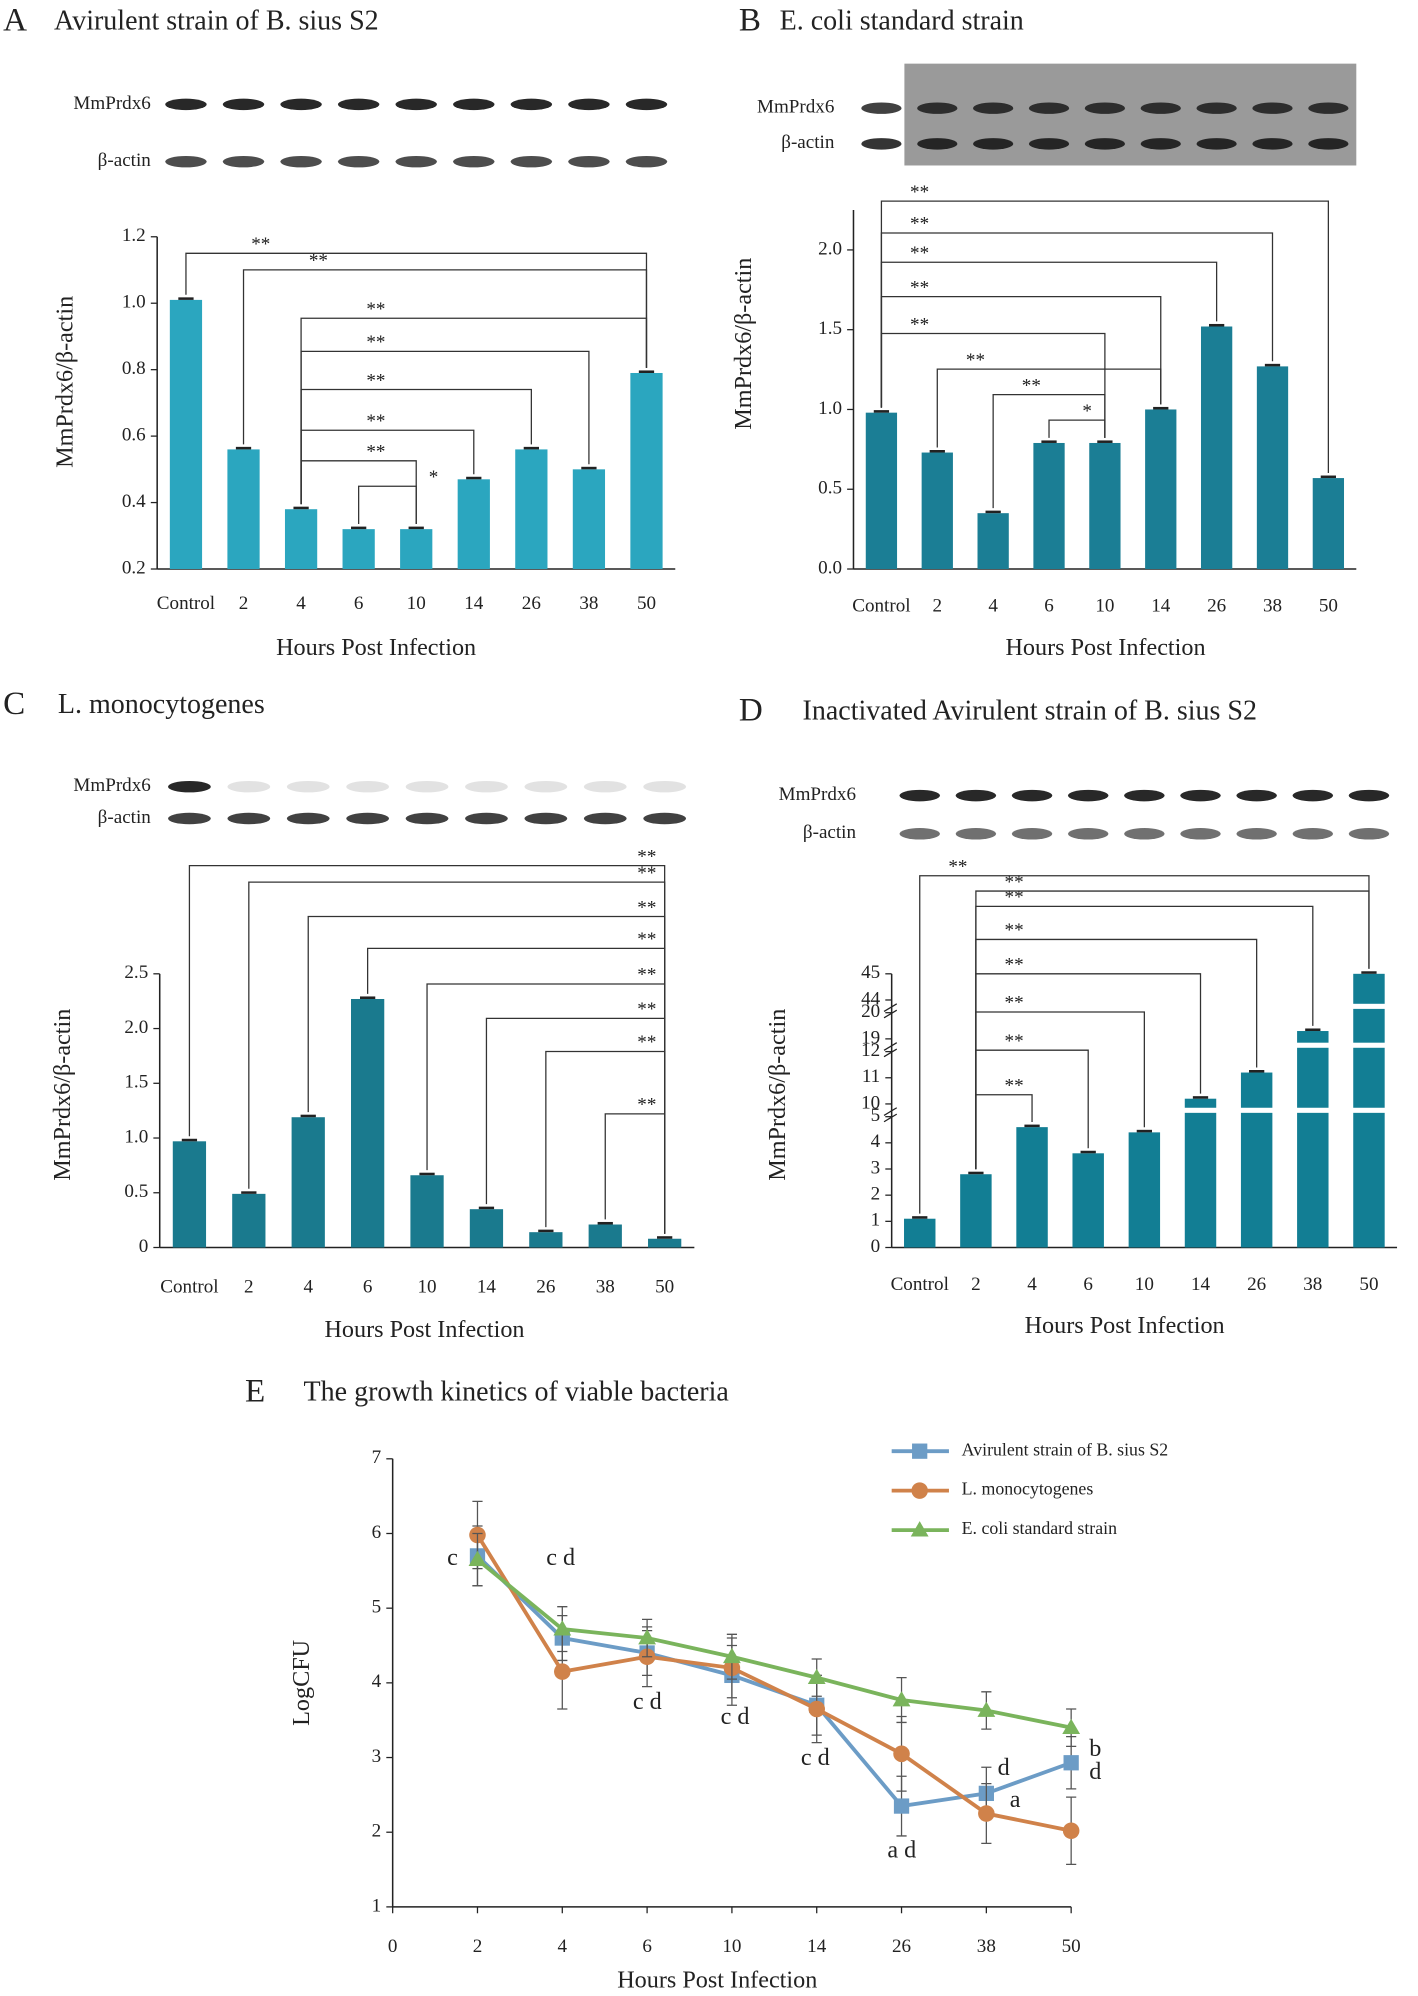 This screenshot has height=1996, width=1418. What do you see at coordinates (773, 1683) in the screenshot?
I see `series-line` at bounding box center [773, 1683].